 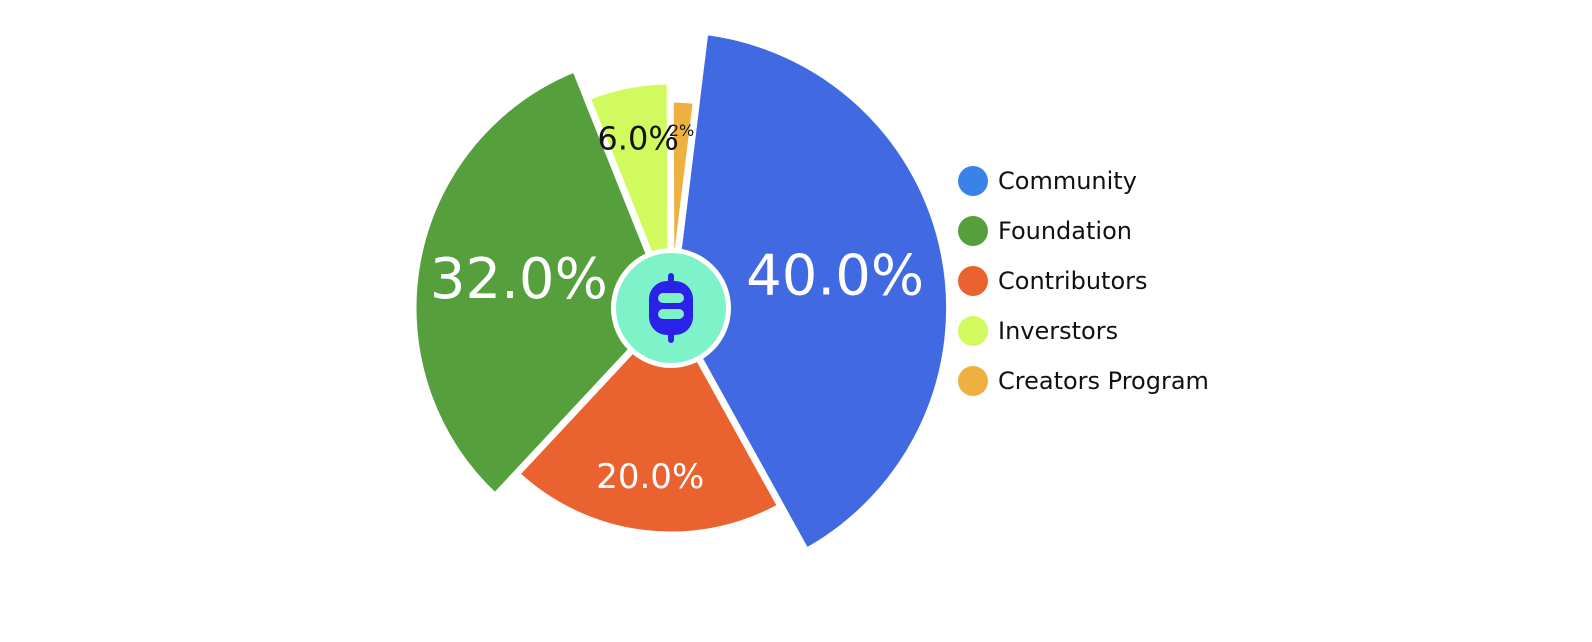 What do you see at coordinates (1058, 331) in the screenshot?
I see `legend-label: Inverstors` at bounding box center [1058, 331].